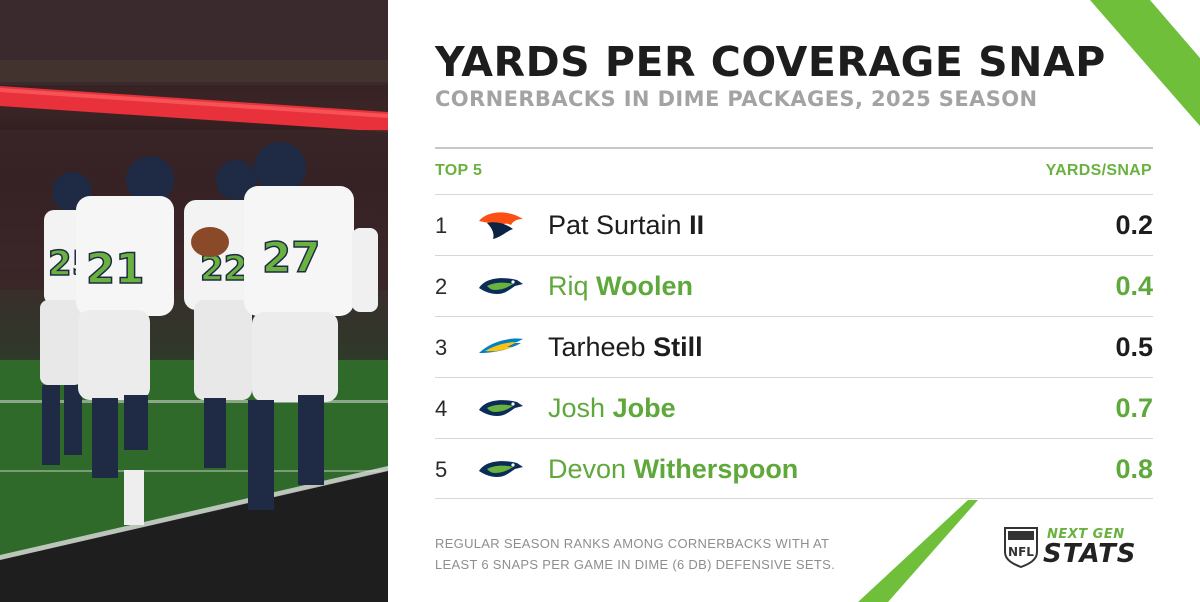  I want to click on brand-stats: STATS, so click(1090, 554).